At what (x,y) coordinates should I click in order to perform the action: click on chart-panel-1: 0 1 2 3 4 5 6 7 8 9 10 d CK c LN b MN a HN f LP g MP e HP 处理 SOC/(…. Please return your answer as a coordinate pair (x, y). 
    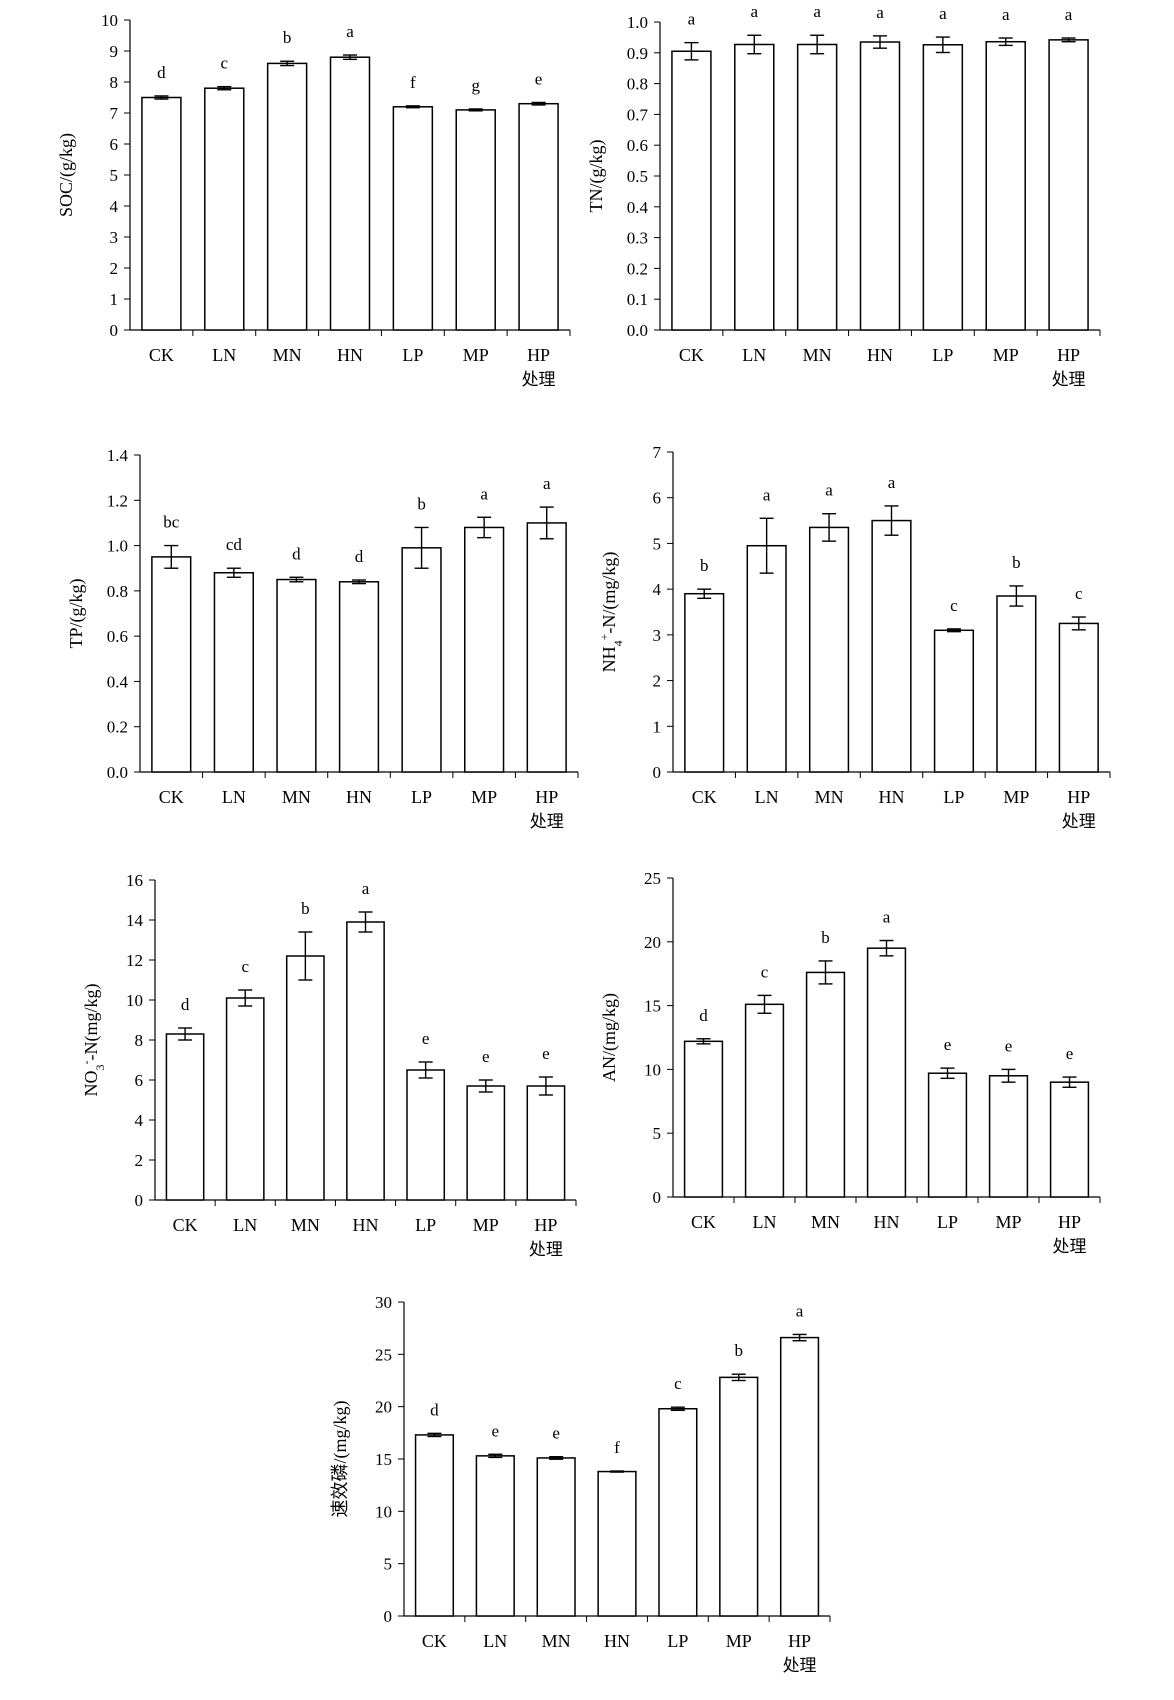
    Looking at the image, I should click on (313, 200).